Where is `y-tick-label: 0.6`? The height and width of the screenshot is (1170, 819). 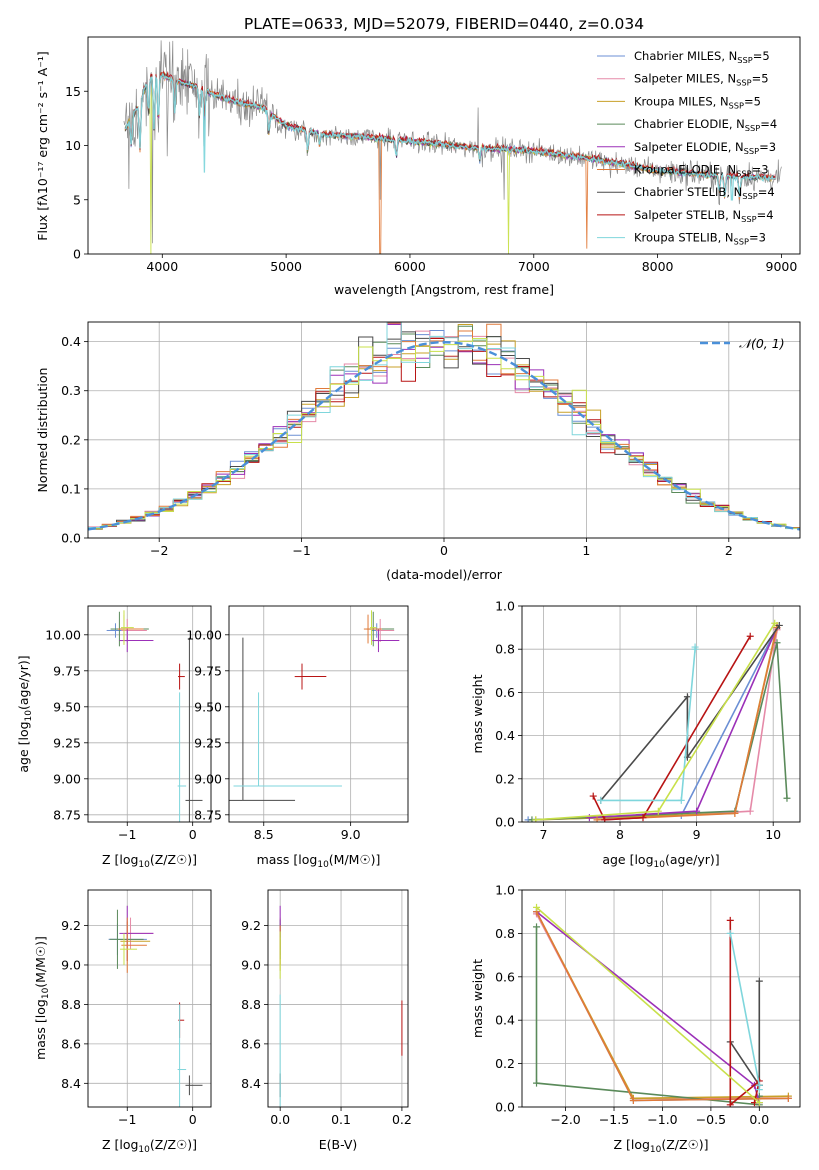 y-tick-label: 0.6 is located at coordinates (505, 692).